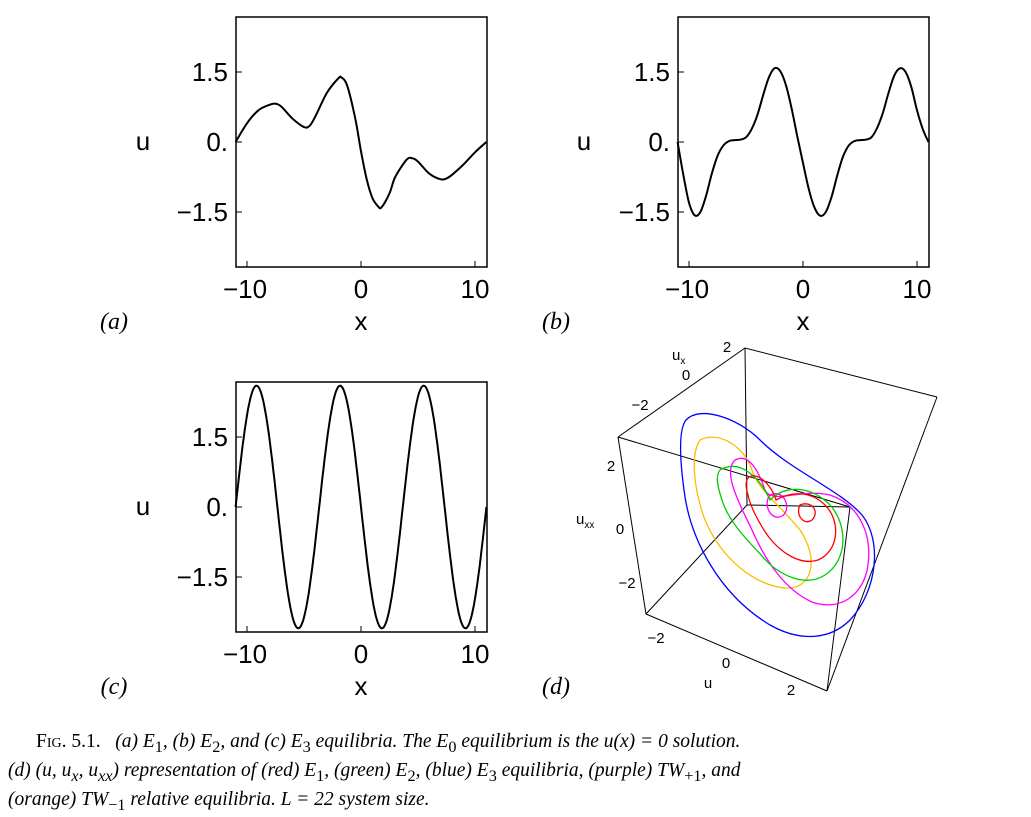 The height and width of the screenshot is (817, 1031). I want to click on panel-d-orbits, so click(777, 525).